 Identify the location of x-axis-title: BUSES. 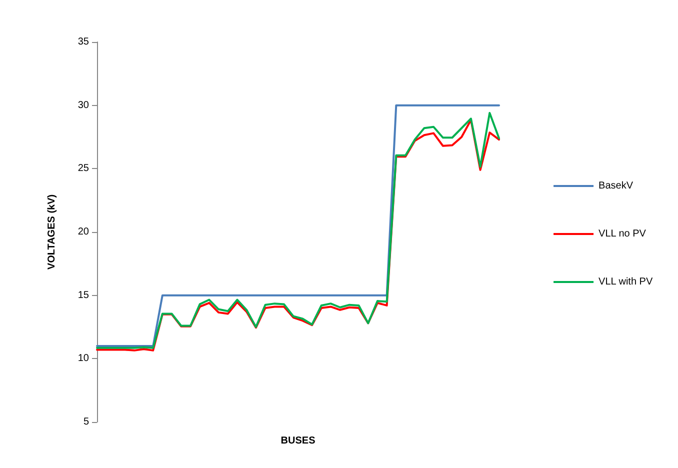
(298, 441).